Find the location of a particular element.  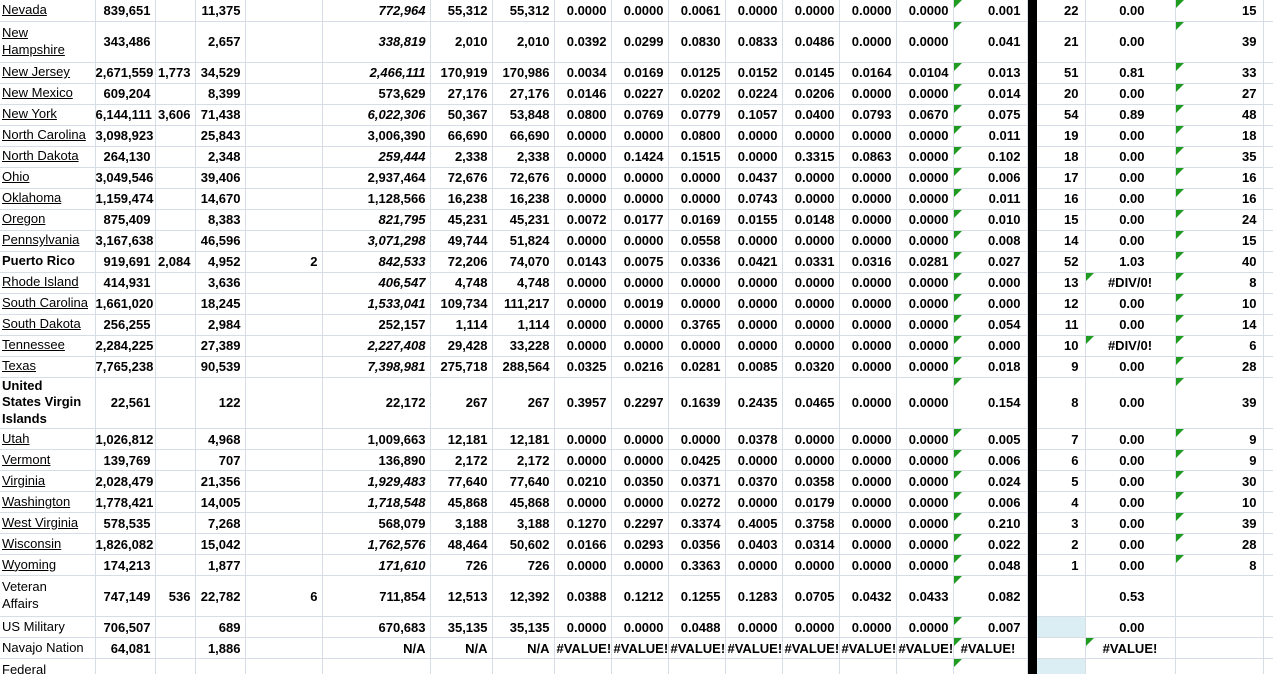

value-cell: 0.0421 is located at coordinates (754, 262).